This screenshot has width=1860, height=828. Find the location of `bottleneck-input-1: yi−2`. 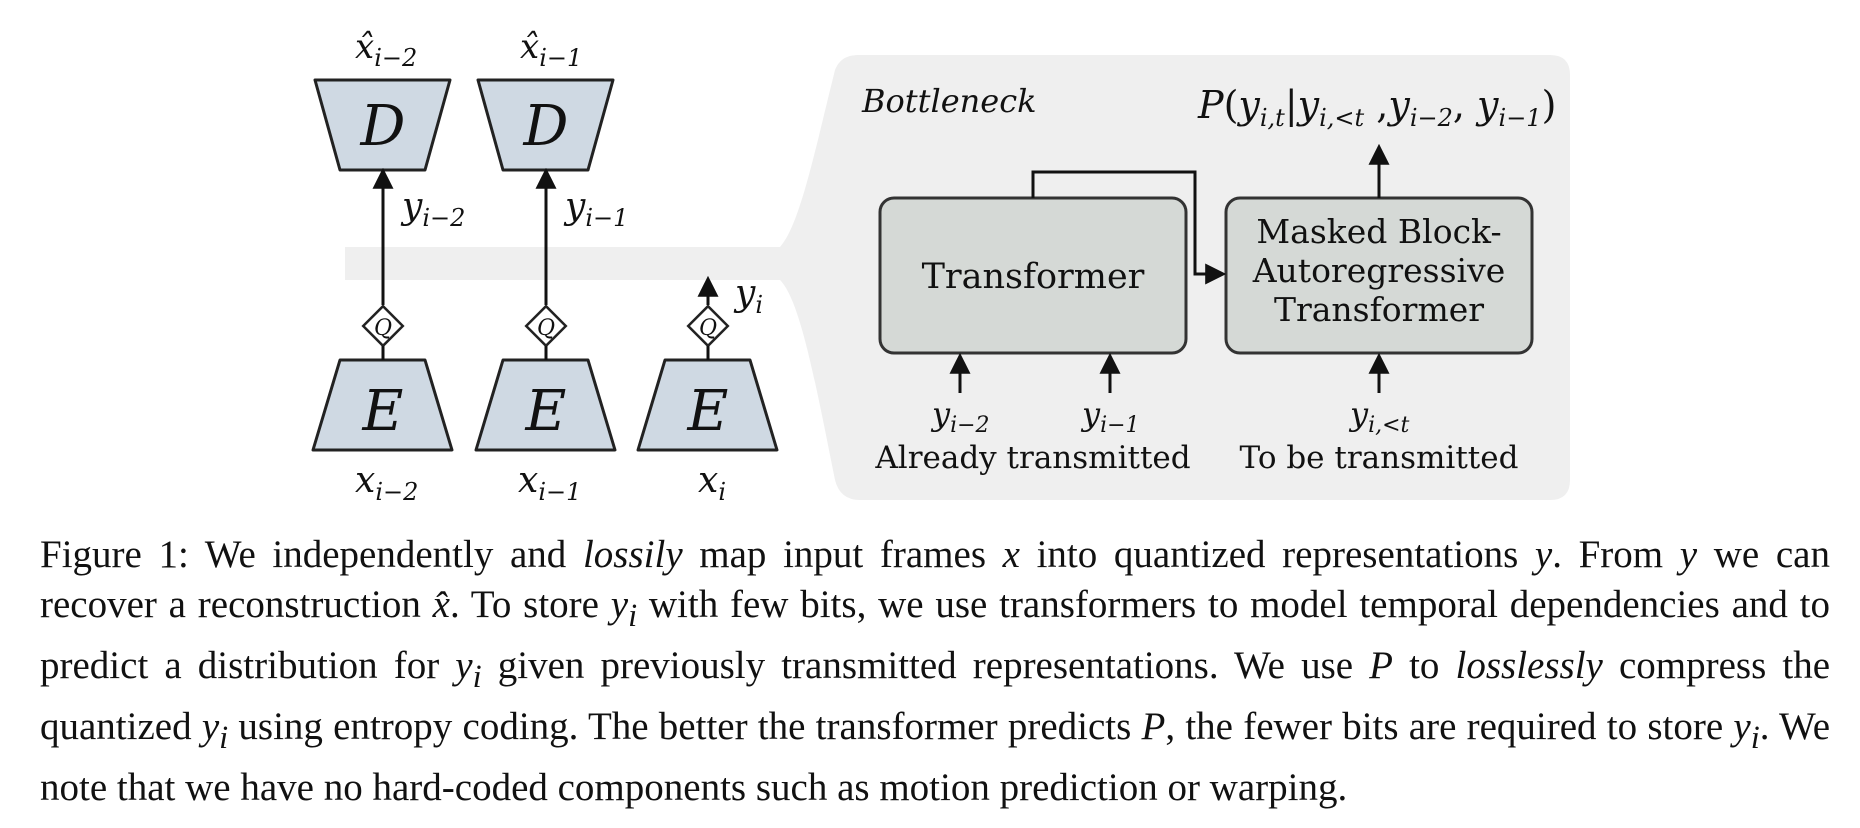

bottleneck-input-1: yi−2 is located at coordinates (960, 416).